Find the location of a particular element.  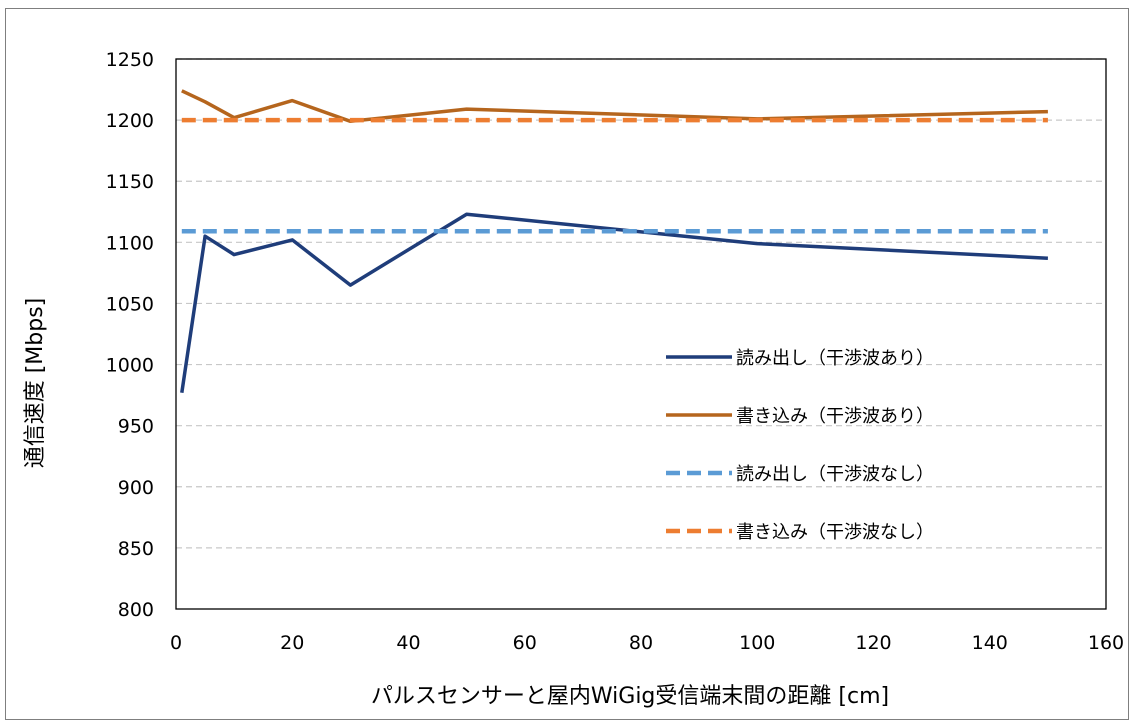

y-tick-label-1250: 1250 is located at coordinates (130, 60).